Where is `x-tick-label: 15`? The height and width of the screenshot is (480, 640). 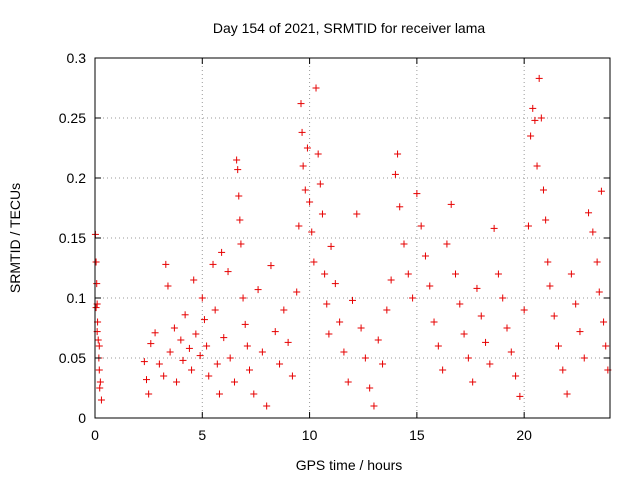
x-tick-label: 15 is located at coordinates (417, 435).